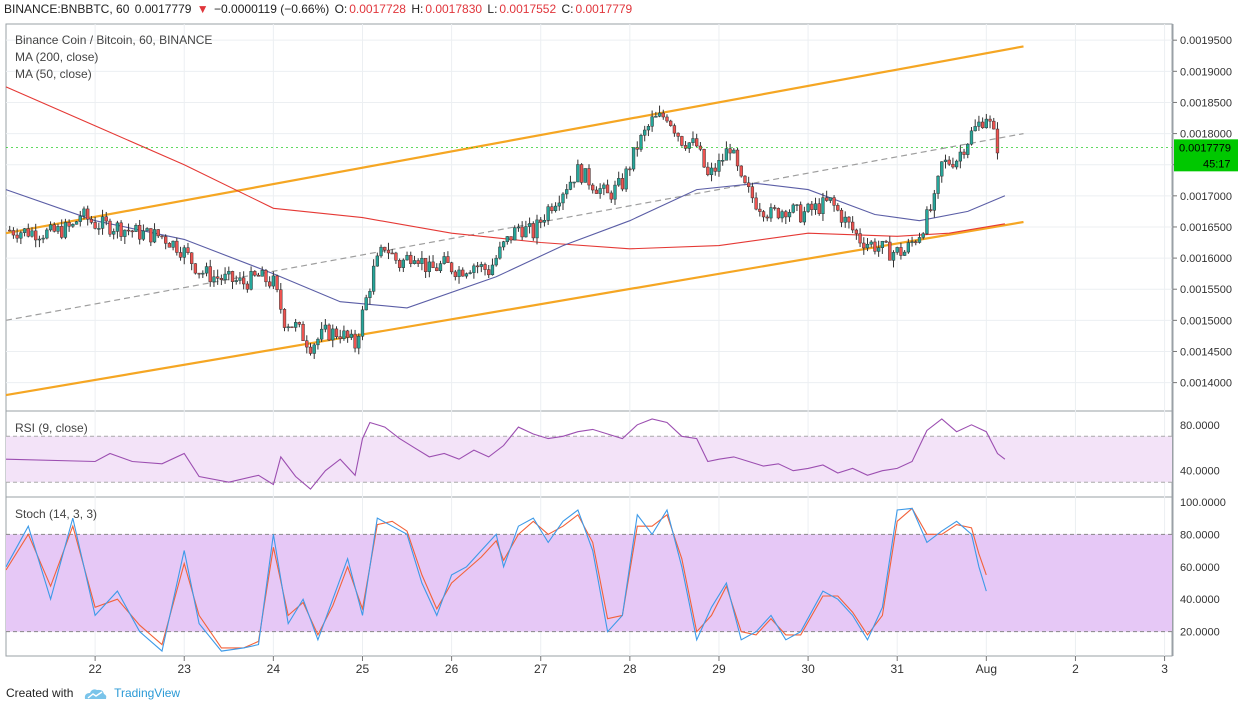 This screenshot has width=1243, height=712. Describe the element at coordinates (57, 57) in the screenshot. I see `ma200-legend: MA (200, close)` at that location.